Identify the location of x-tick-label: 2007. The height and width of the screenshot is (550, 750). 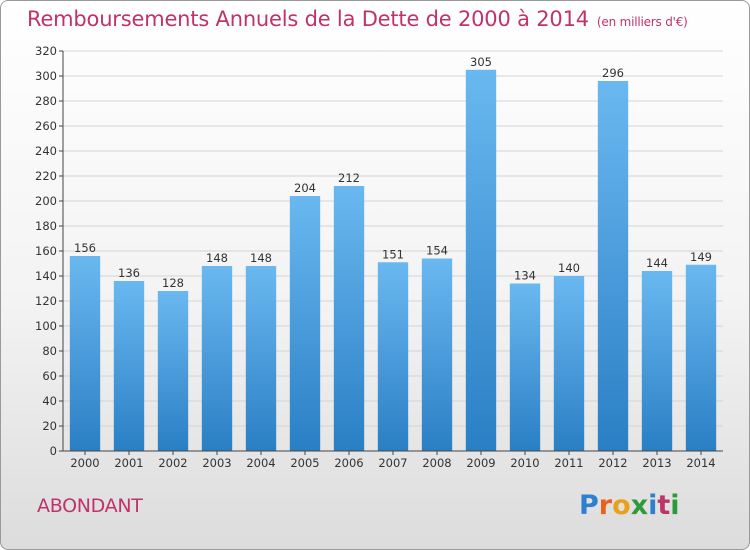
(392, 463).